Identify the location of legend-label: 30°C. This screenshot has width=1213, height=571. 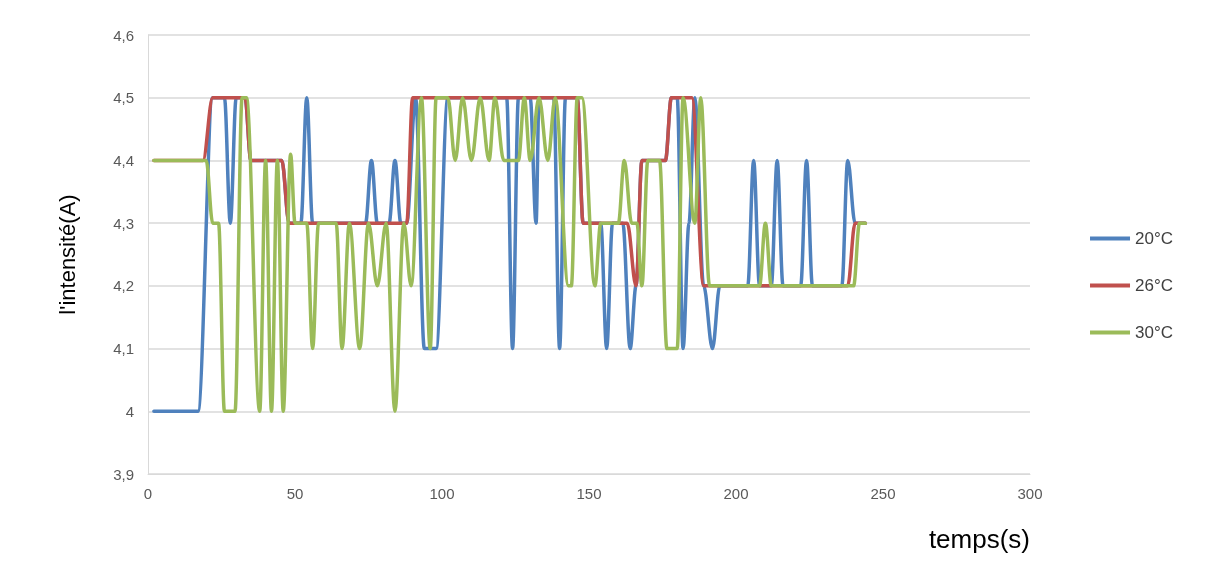
(1154, 332).